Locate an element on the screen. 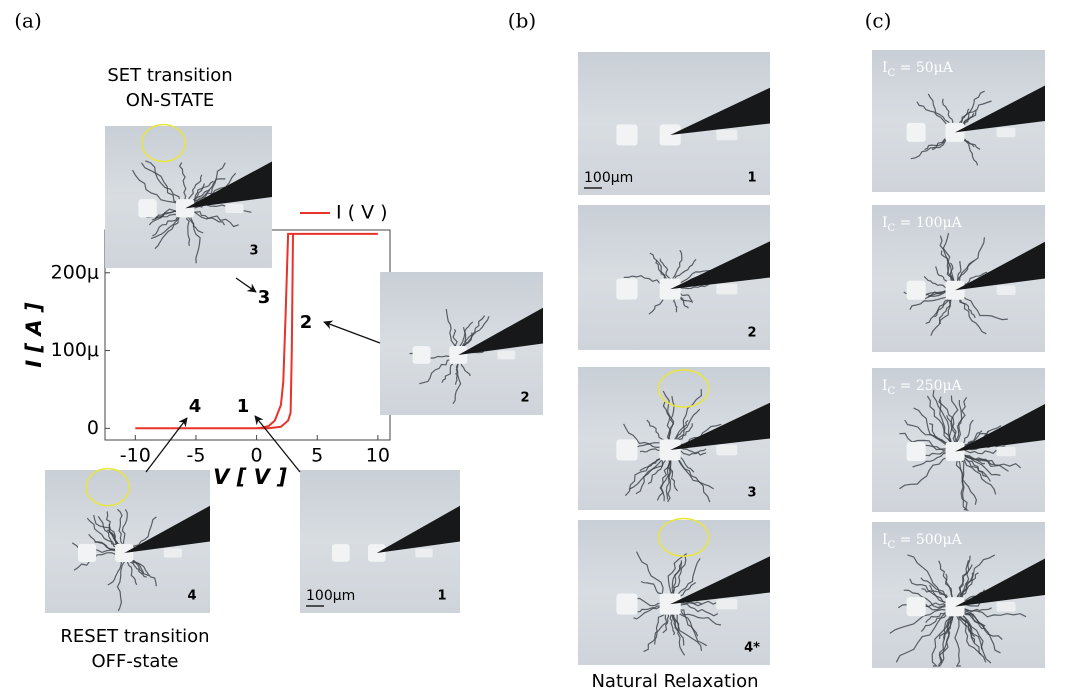 Image resolution: width=1070 pixels, height=693 pixels. annotation: 2 is located at coordinates (306, 322).